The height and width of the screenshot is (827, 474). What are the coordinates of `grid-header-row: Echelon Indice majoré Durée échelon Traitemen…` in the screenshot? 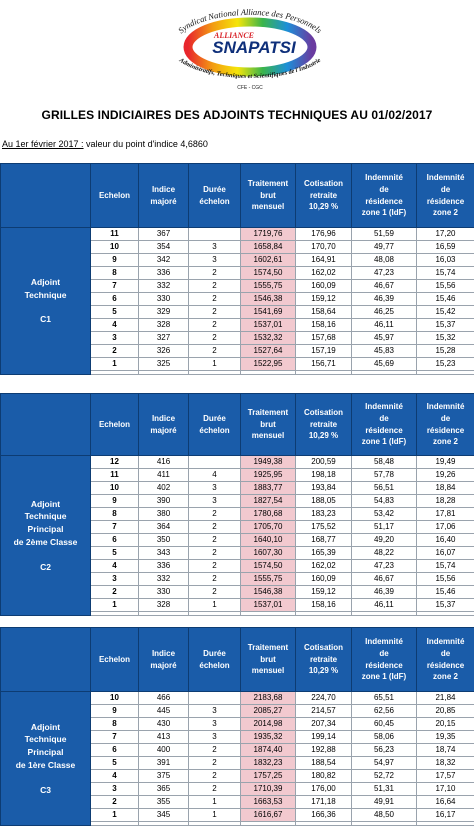 It's located at (237, 424).